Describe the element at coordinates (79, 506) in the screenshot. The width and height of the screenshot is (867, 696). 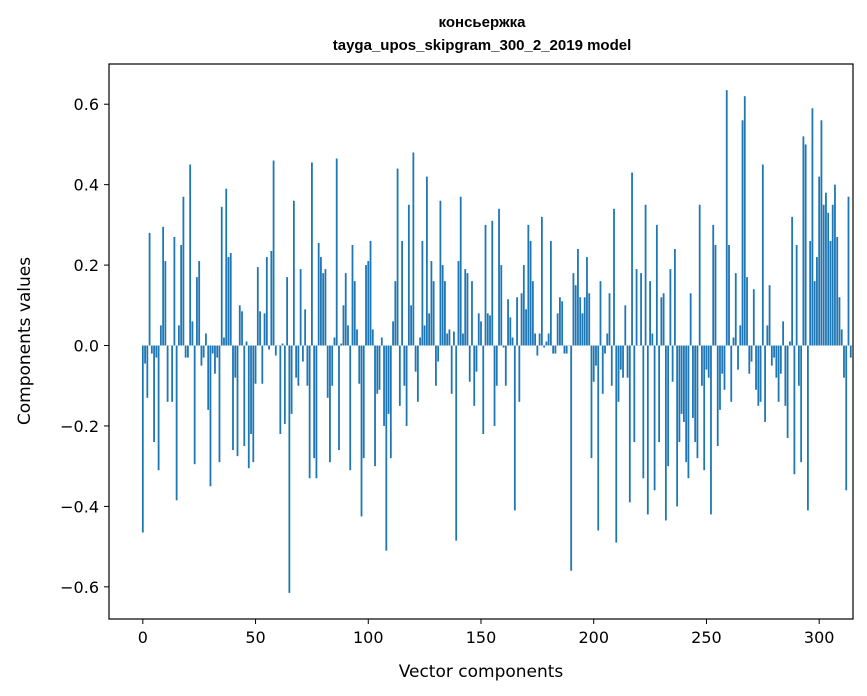
I see `y-tick-label: −0.4` at that location.